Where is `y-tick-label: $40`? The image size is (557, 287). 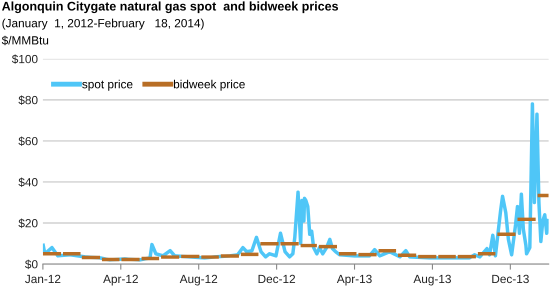
y-tick-label: $40 is located at coordinates (28, 182).